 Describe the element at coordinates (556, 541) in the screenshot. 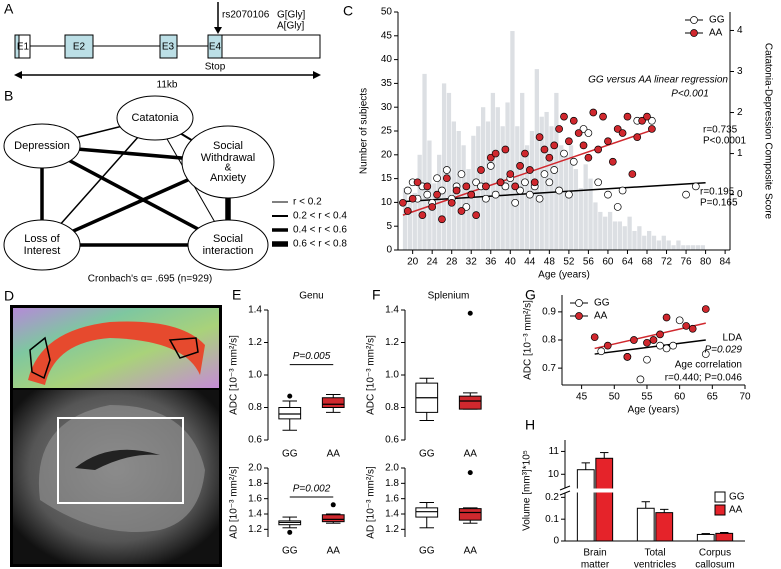

I see `y-tick-label: 0` at that location.